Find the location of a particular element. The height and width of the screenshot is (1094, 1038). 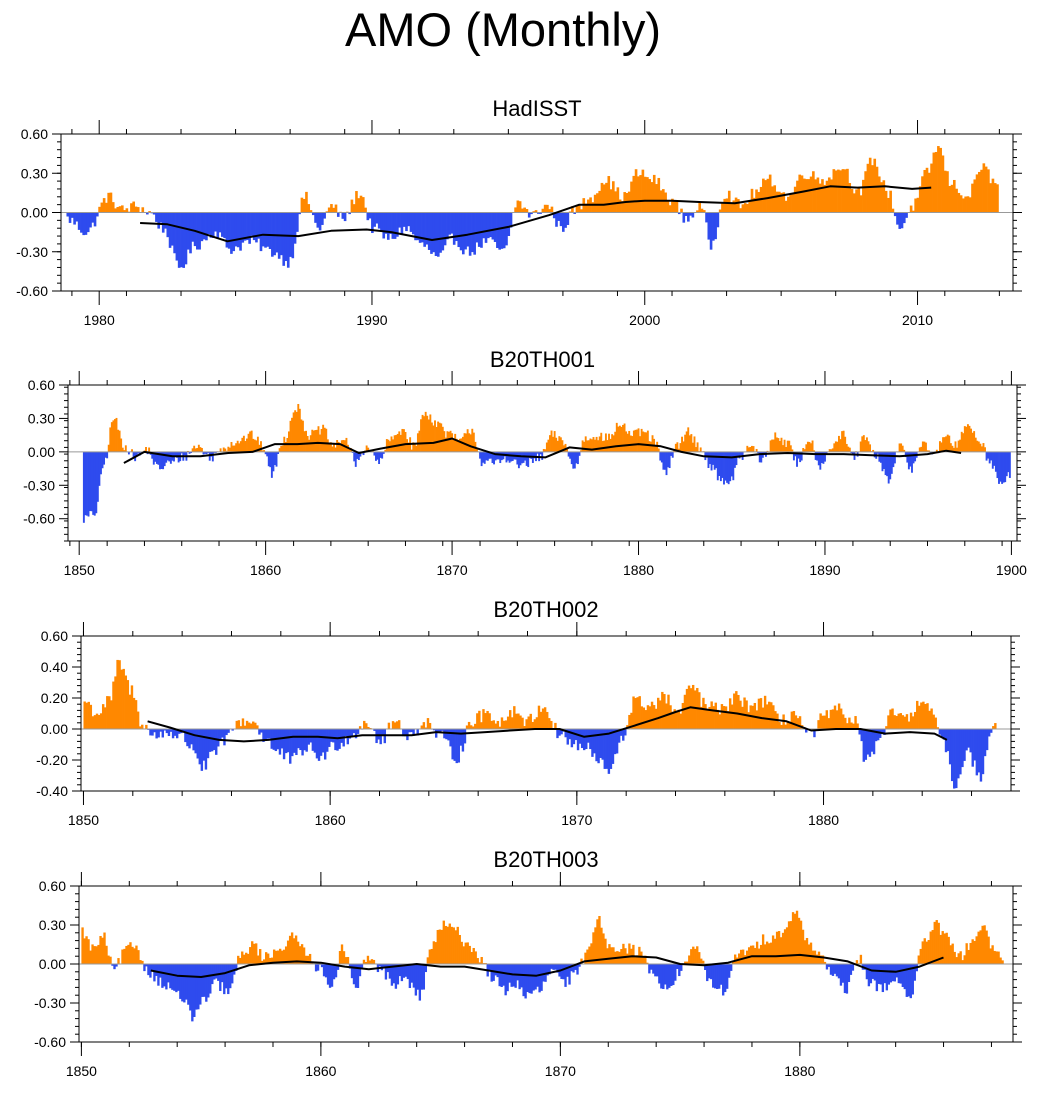

plot-frame is located at coordinates (542, 463).